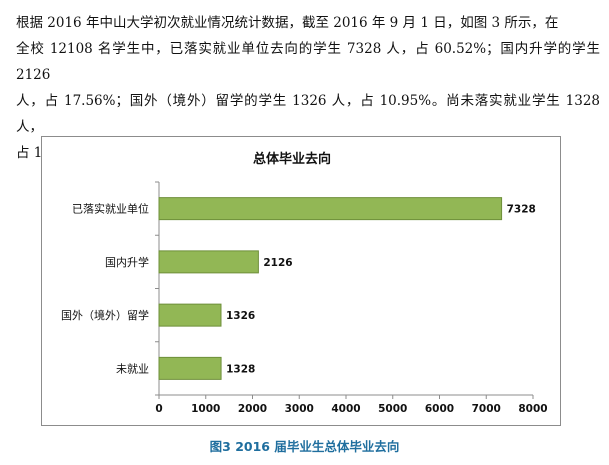  I want to click on category-label: 未就业, so click(132, 368).